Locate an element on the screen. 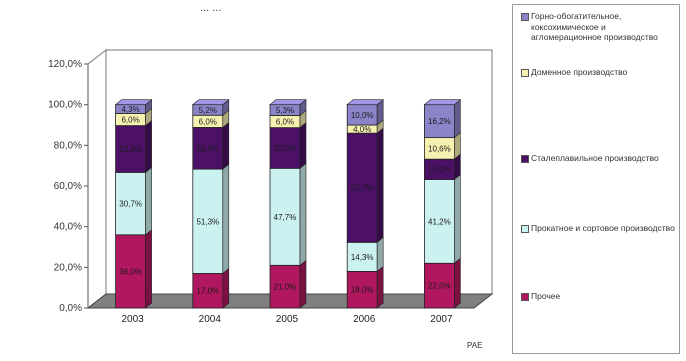  data-label: 20,0% is located at coordinates (285, 148).